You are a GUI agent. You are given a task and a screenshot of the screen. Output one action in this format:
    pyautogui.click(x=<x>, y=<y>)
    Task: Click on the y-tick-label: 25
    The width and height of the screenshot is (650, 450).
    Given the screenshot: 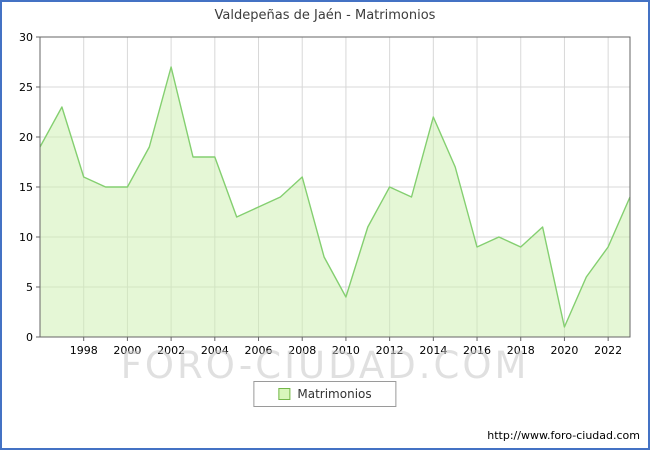 What is the action you would take?
    pyautogui.click(x=26, y=87)
    